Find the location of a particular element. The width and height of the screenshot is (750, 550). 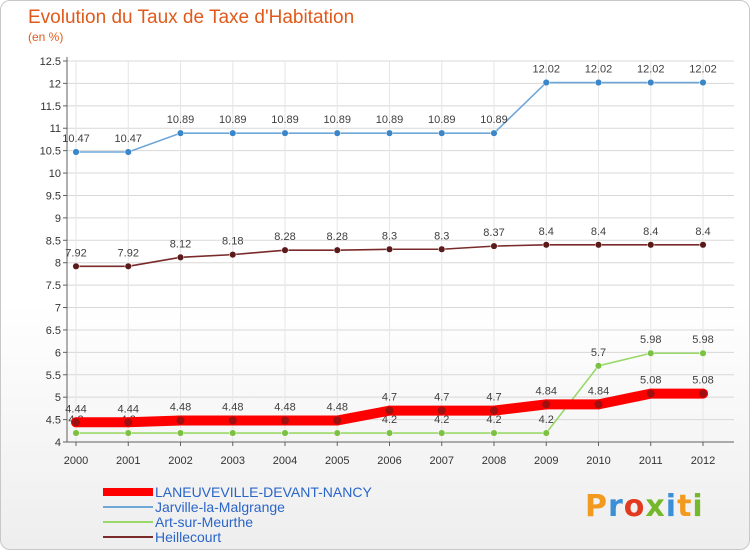

y-tick-label: 7.5 is located at coordinates (53, 286).